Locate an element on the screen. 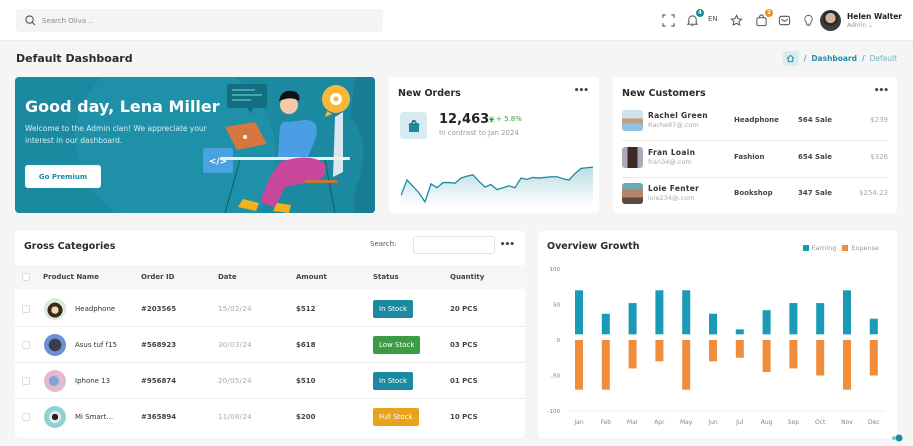  breadcrumb-dashboard: Dashboard is located at coordinates (834, 58).